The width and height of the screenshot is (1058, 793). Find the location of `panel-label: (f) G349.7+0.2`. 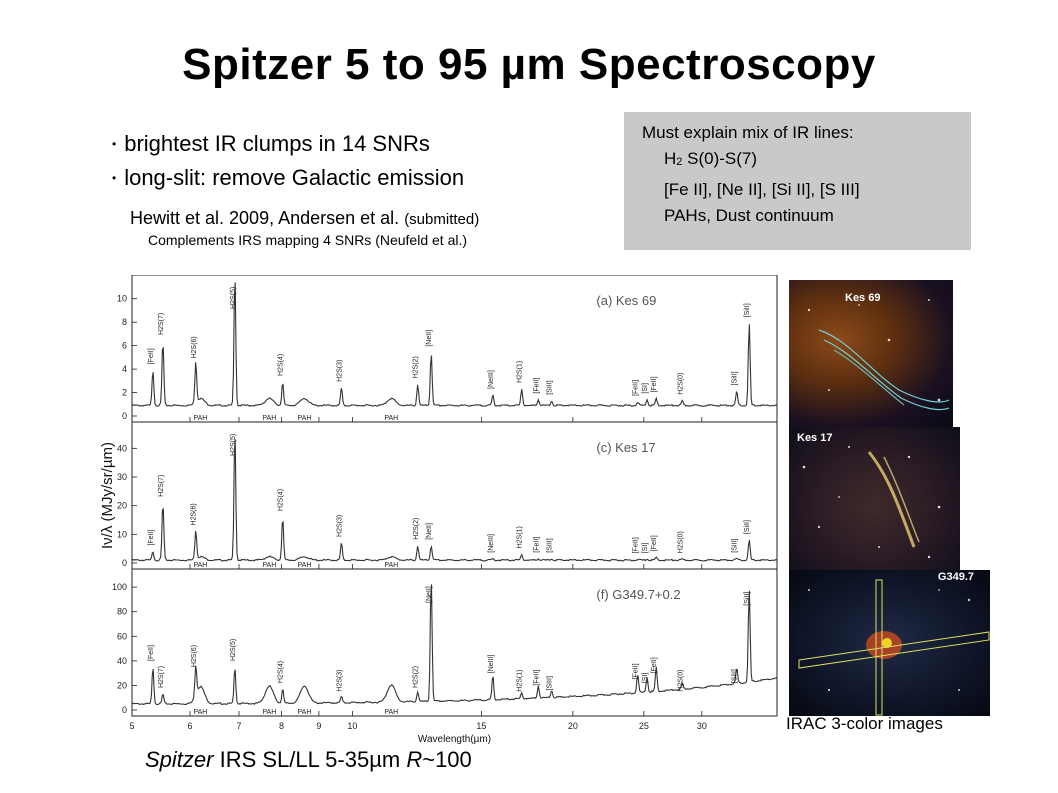

panel-label: (f) G349.7+0.2 is located at coordinates (638, 594).